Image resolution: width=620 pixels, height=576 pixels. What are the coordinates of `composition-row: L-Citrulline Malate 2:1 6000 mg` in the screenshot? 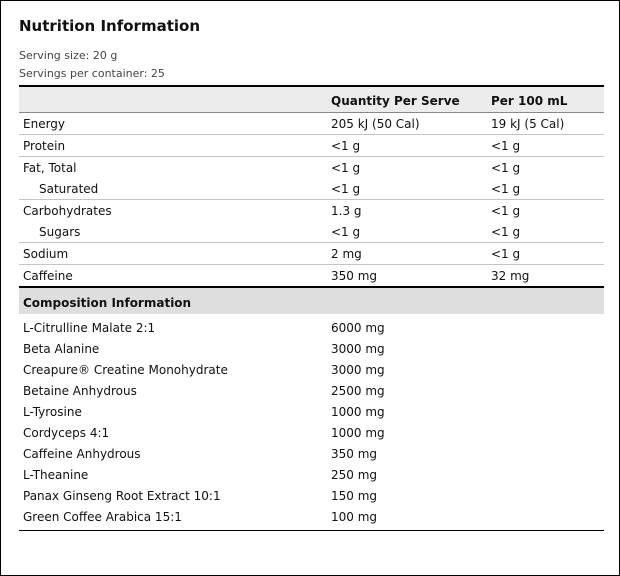 It's located at (311, 327).